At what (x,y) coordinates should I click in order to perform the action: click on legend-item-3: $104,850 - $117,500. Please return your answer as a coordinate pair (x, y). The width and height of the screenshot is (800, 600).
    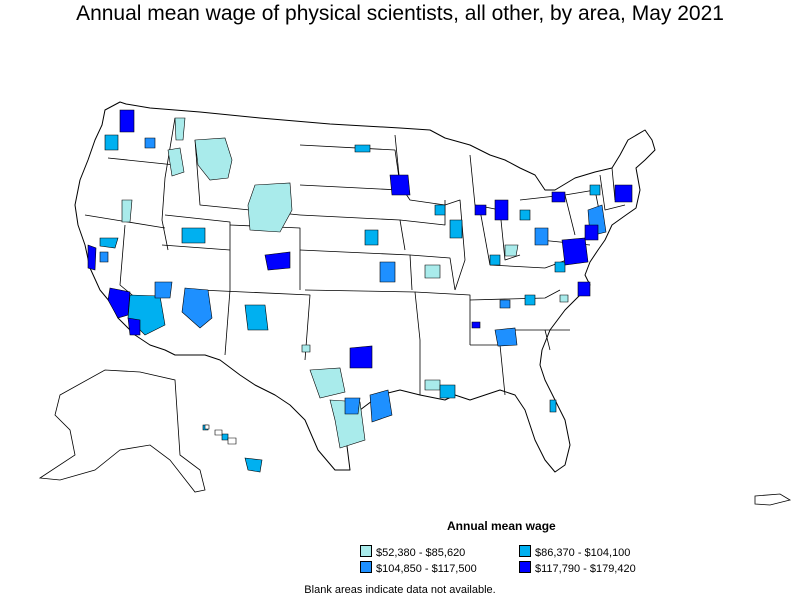
    Looking at the image, I should click on (418, 568).